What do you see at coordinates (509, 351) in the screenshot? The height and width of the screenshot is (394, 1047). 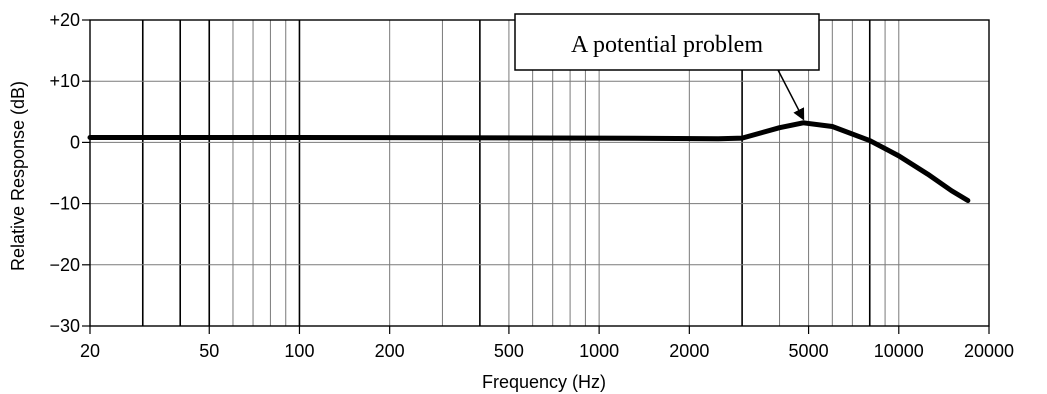 I see `x-tick-label: 500` at bounding box center [509, 351].